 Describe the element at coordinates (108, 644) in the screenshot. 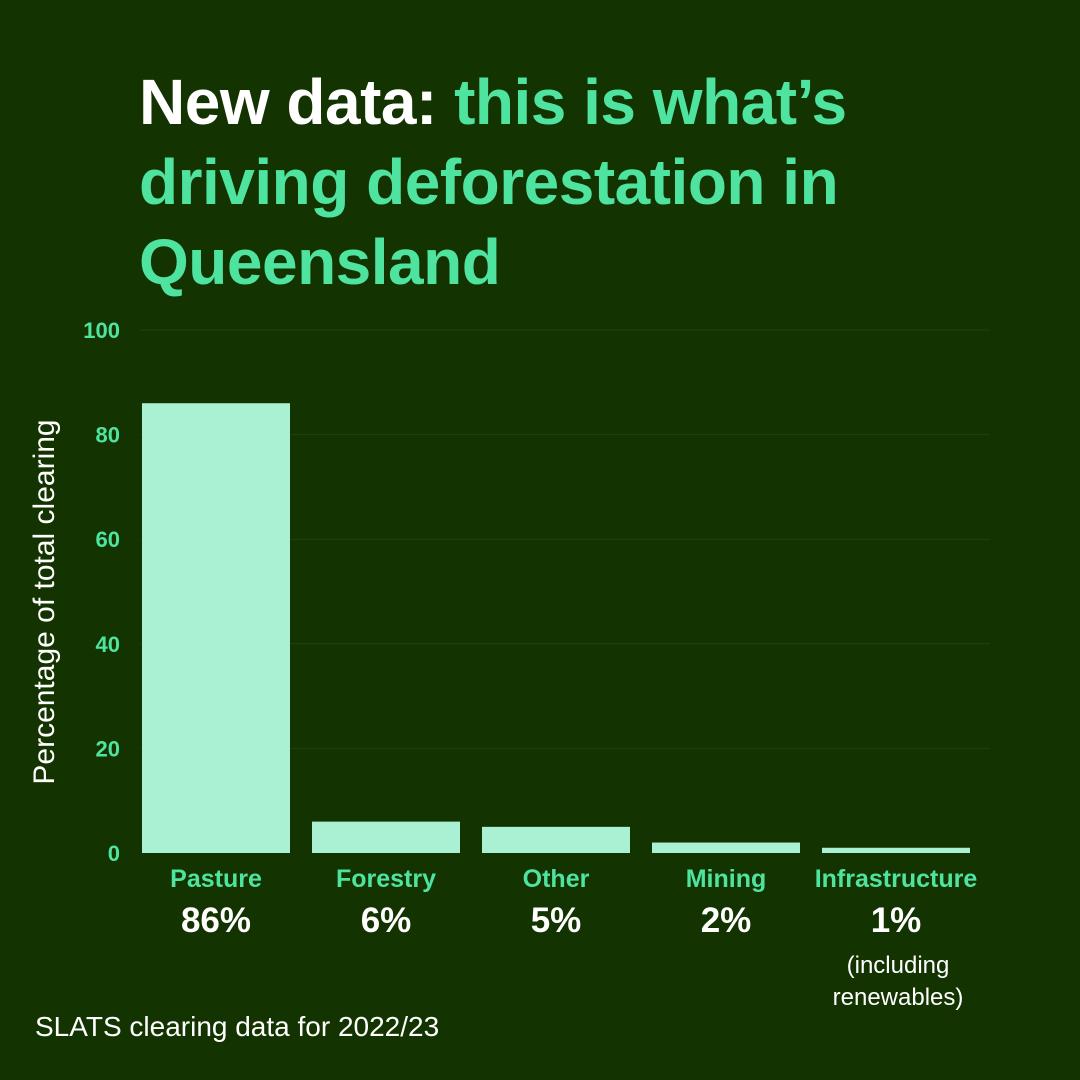

I see `y-tick-label: 40` at that location.